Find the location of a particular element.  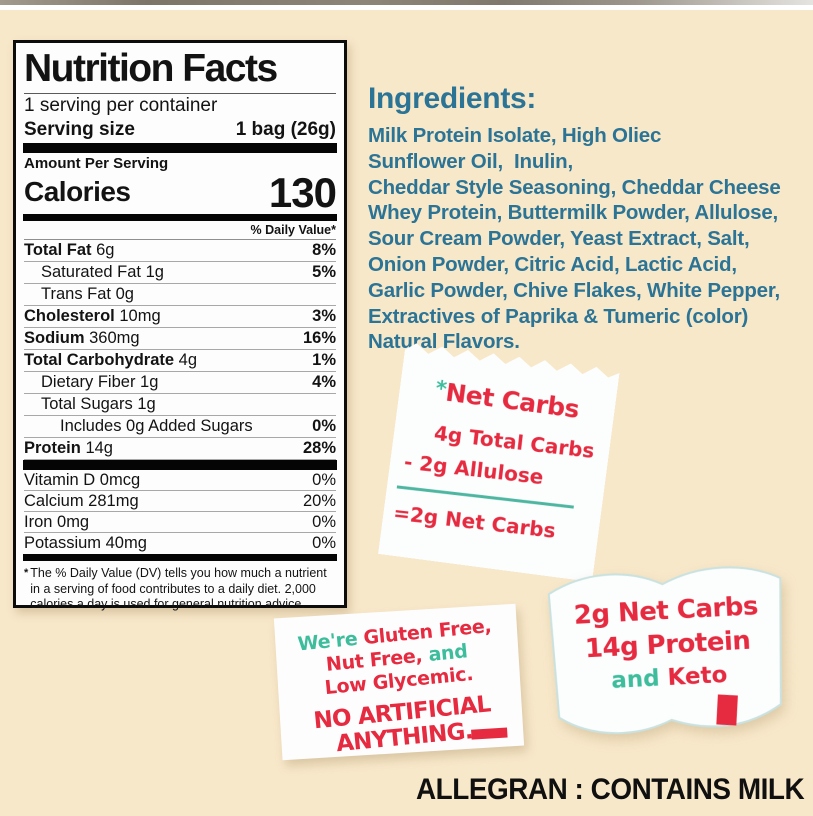

nutrient-row-protein: Protein 14g 28% is located at coordinates (180, 449).